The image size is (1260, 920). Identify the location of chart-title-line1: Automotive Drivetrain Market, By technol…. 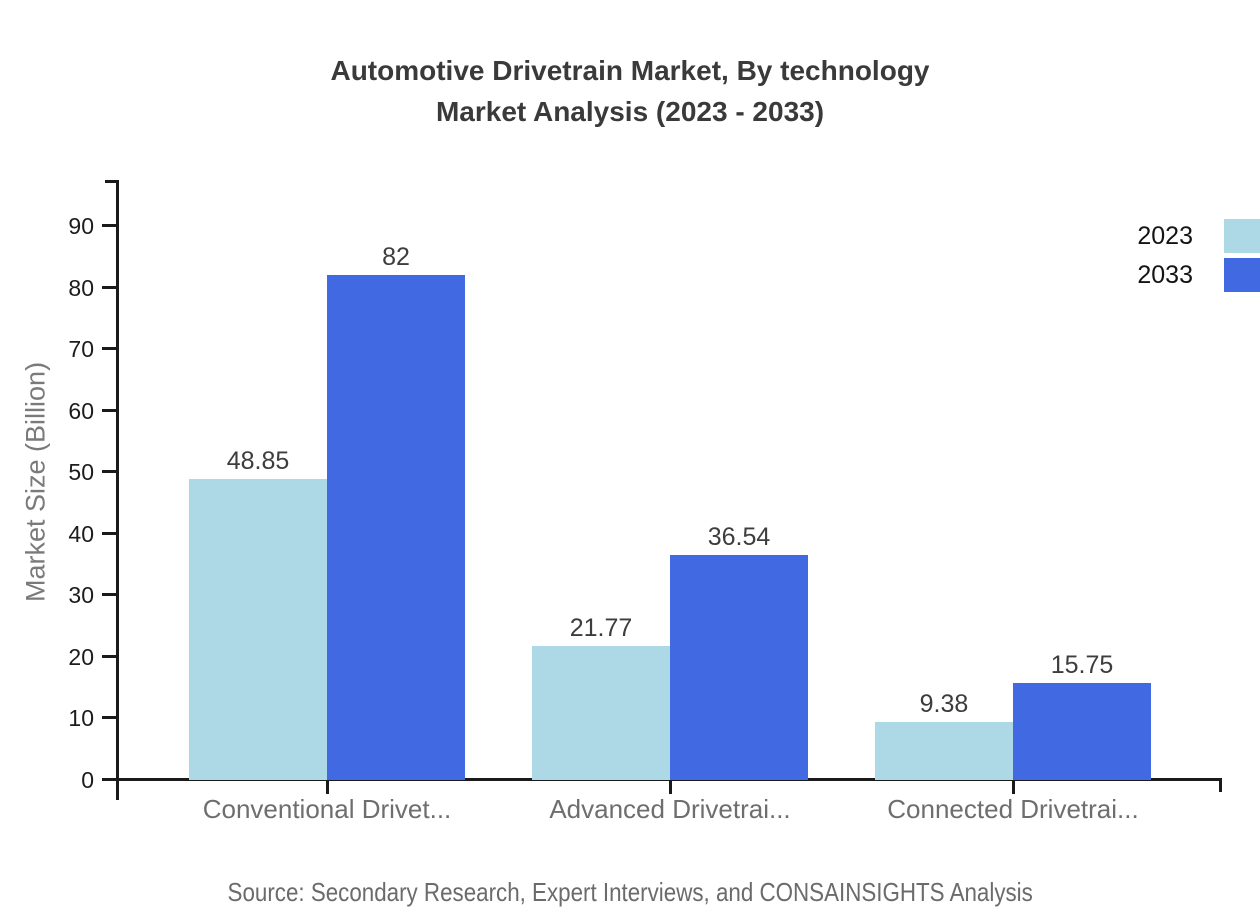
(630, 70).